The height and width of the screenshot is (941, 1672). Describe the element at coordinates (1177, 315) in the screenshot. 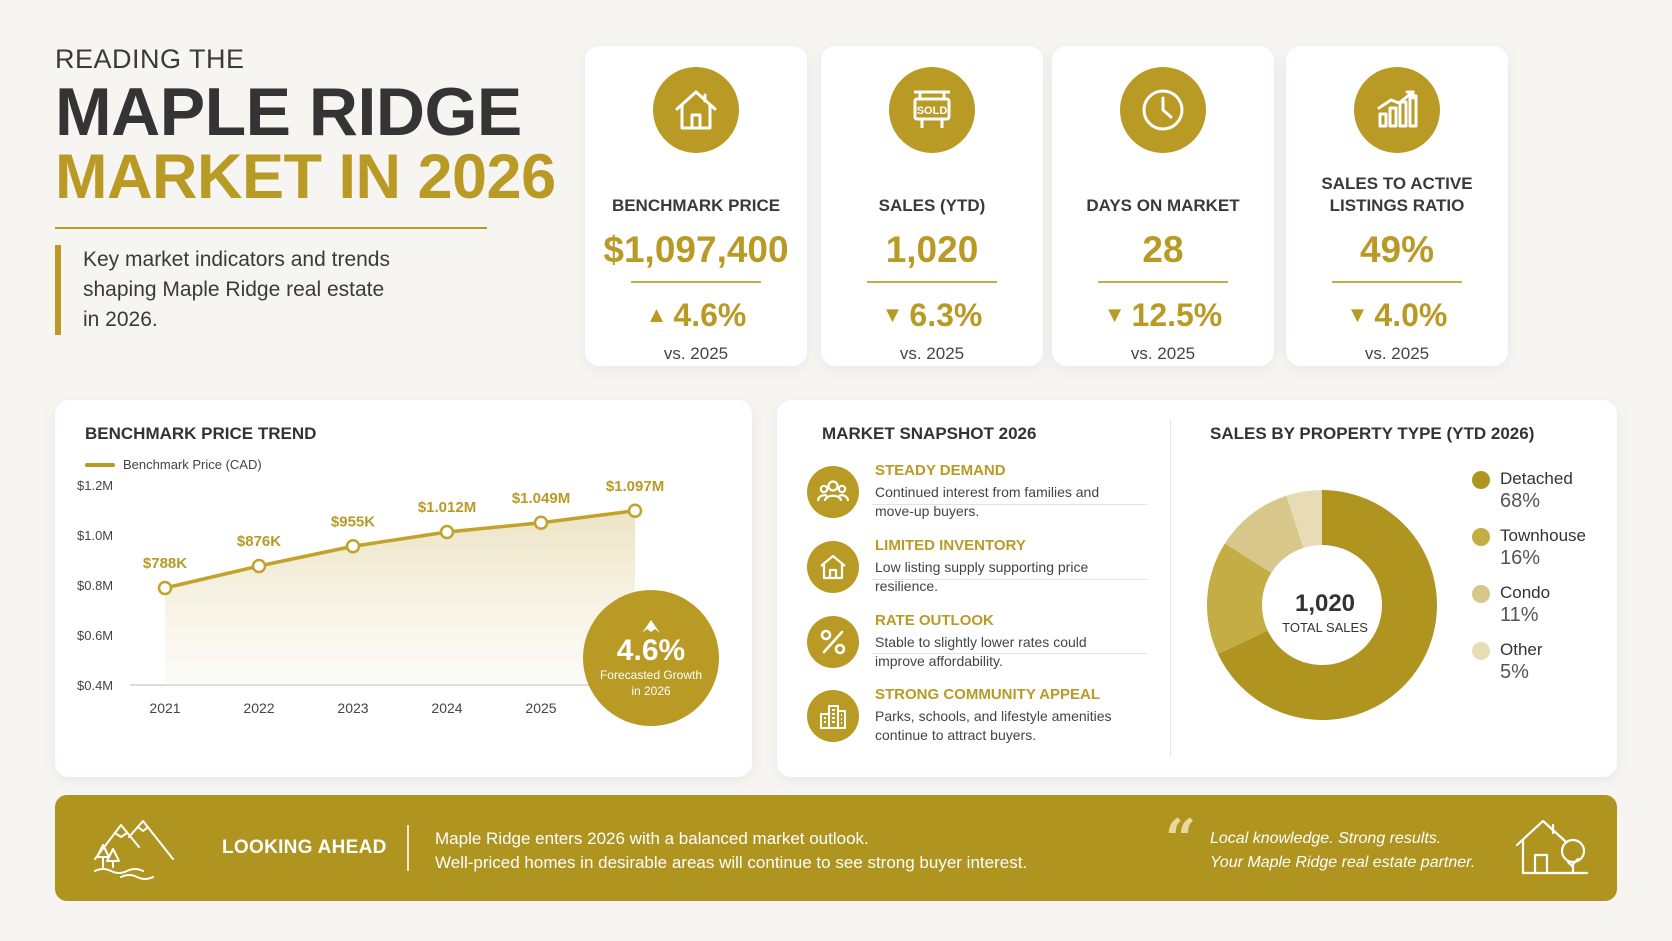

I see `kpi-change-value: 12.5%` at that location.